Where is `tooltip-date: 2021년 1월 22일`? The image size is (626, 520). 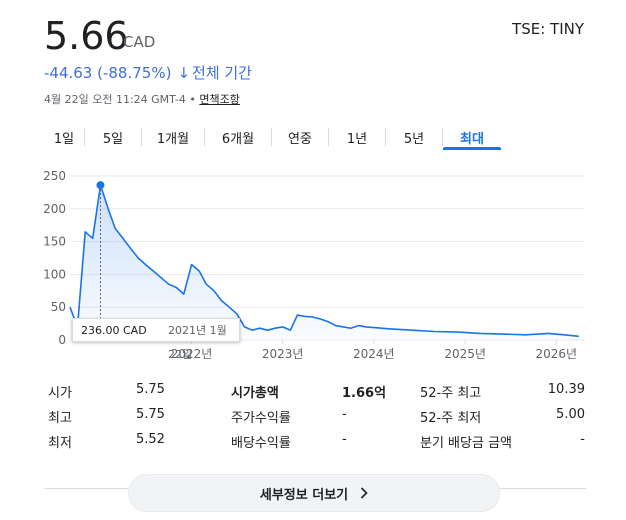
tooltip-date: 2021년 1월 22일 is located at coordinates (197, 342).